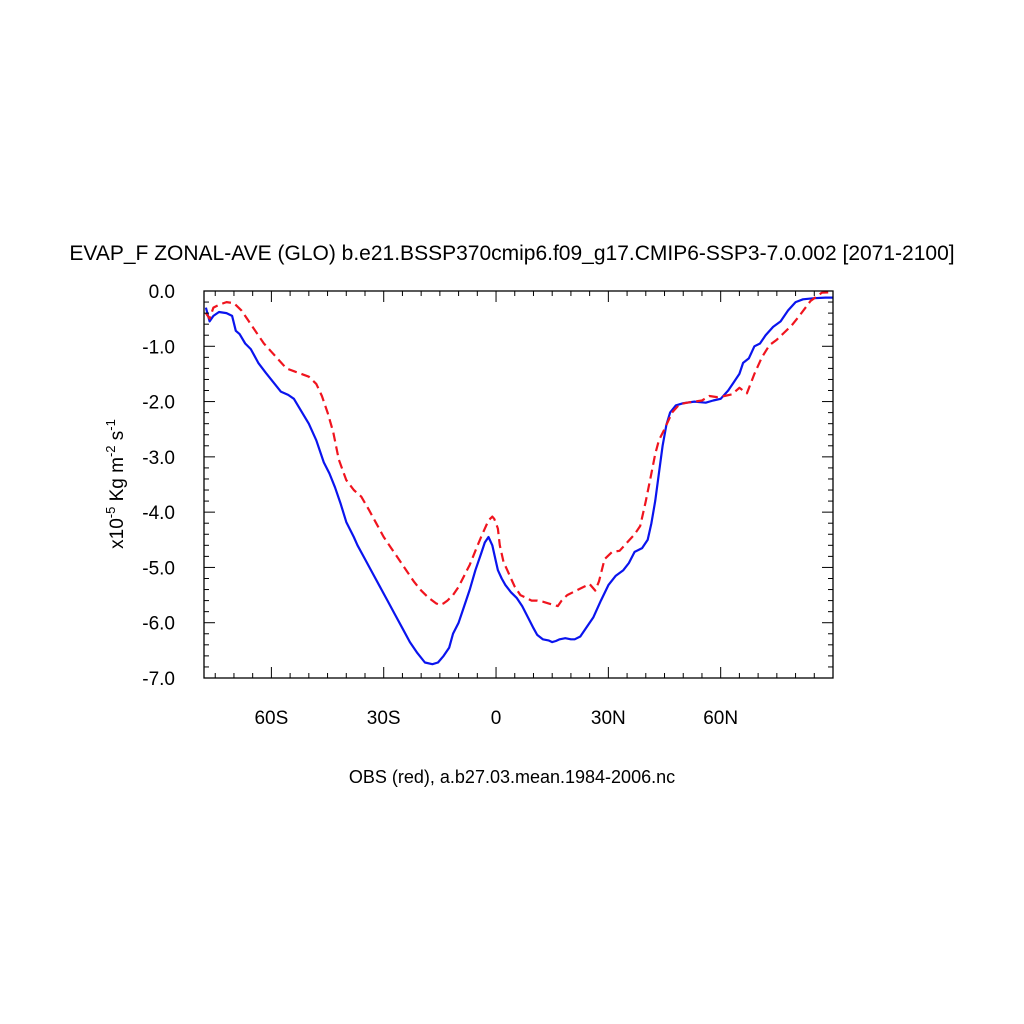 This screenshot has width=1024, height=1024. Describe the element at coordinates (158, 347) in the screenshot. I see `y-tick-label: -1.0` at that location.